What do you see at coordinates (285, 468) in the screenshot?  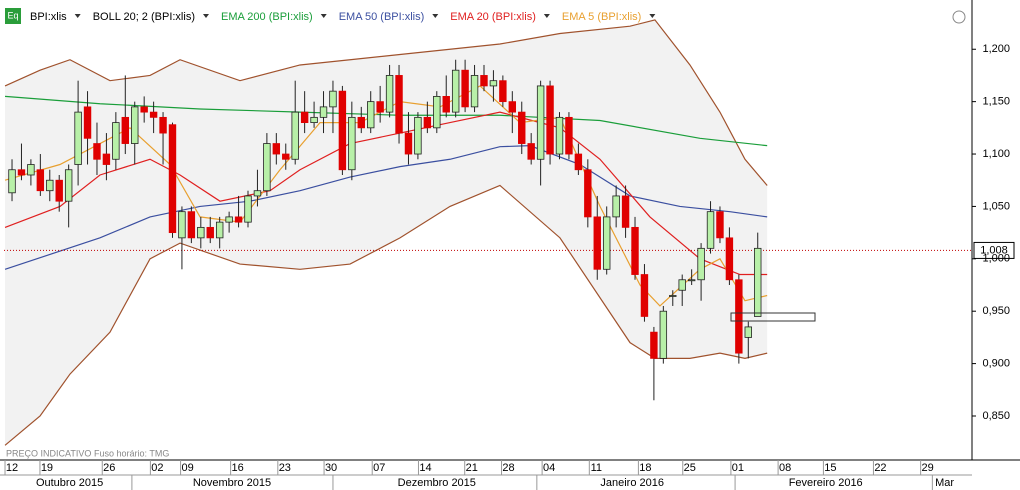 I see `x-tick-label: 23` at bounding box center [285, 468].